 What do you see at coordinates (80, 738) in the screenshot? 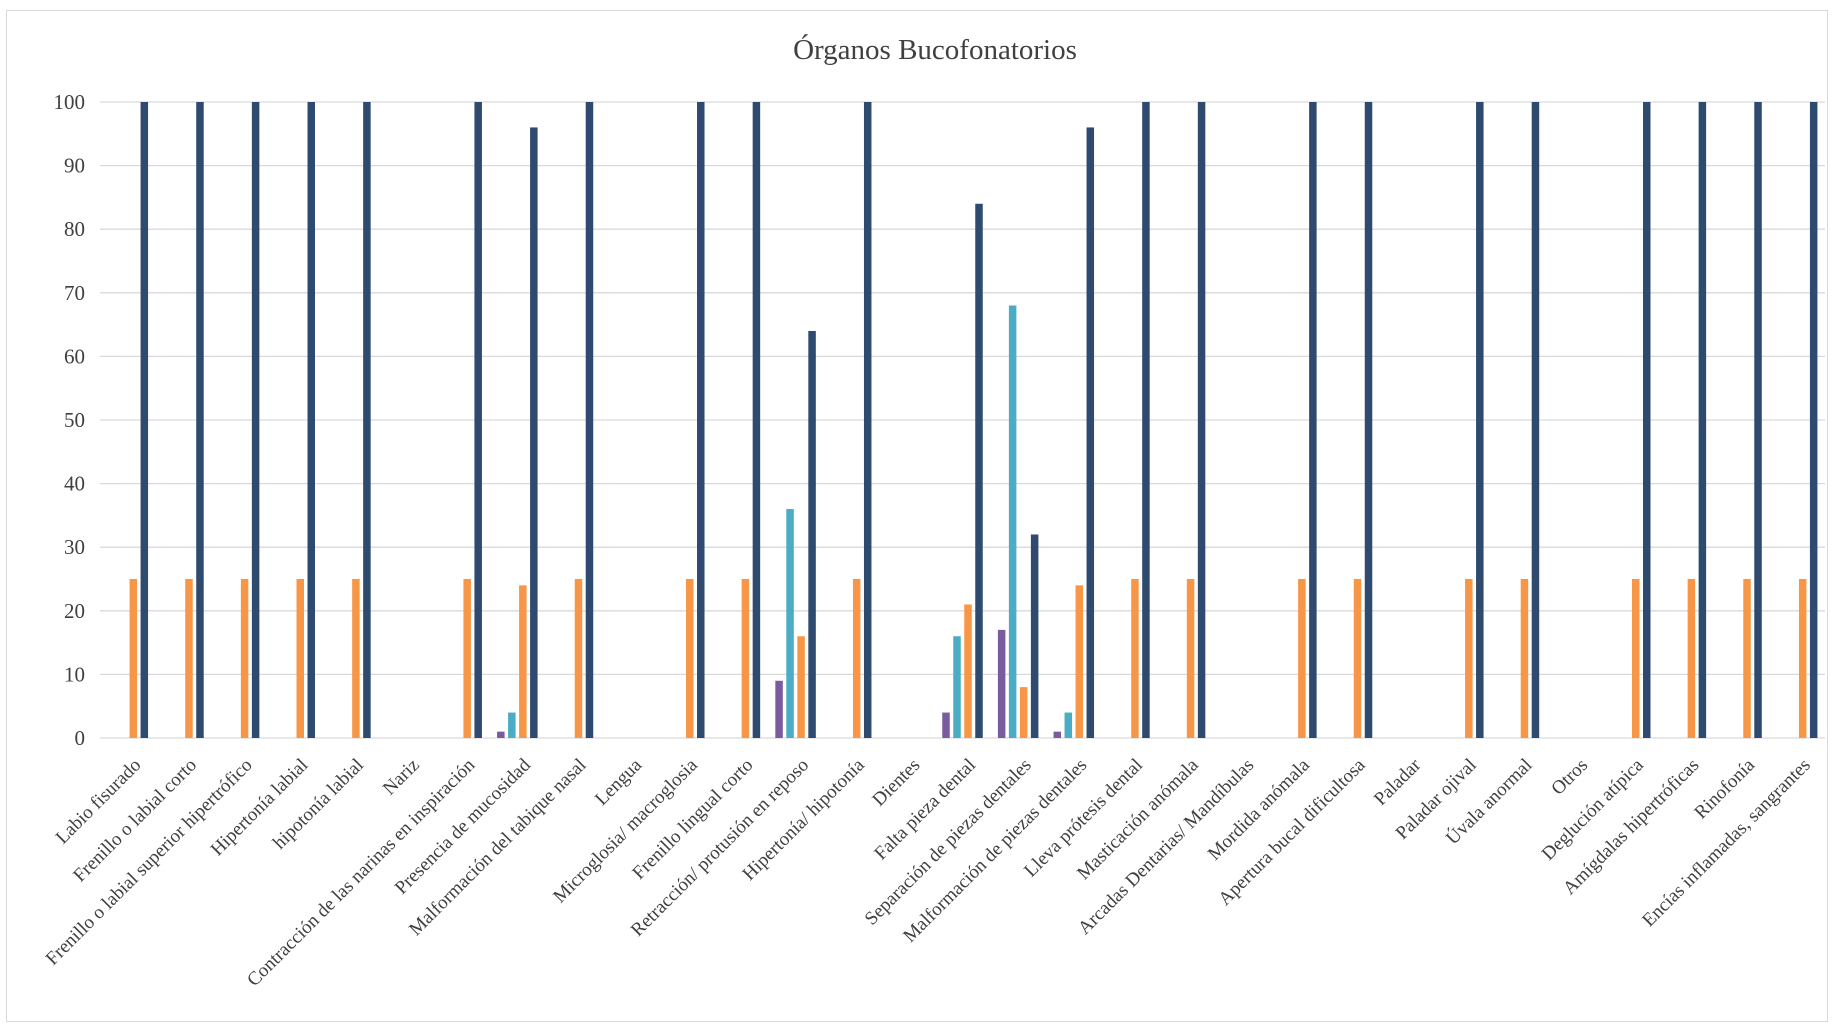
I see `y-tick-label: 0` at bounding box center [80, 738].